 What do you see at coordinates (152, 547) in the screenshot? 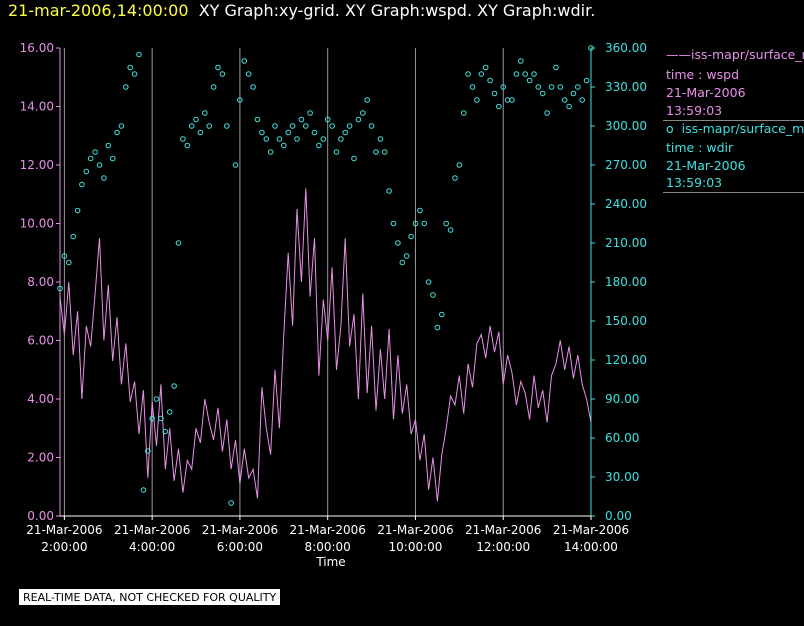
I see `x-tick-time: 4:00:00` at bounding box center [152, 547].